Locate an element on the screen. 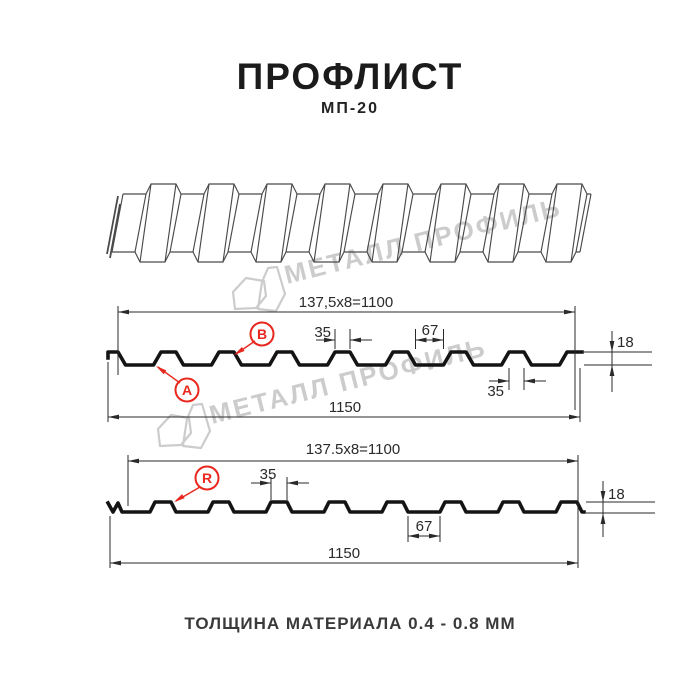  callout-label-b: B is located at coordinates (262, 334).